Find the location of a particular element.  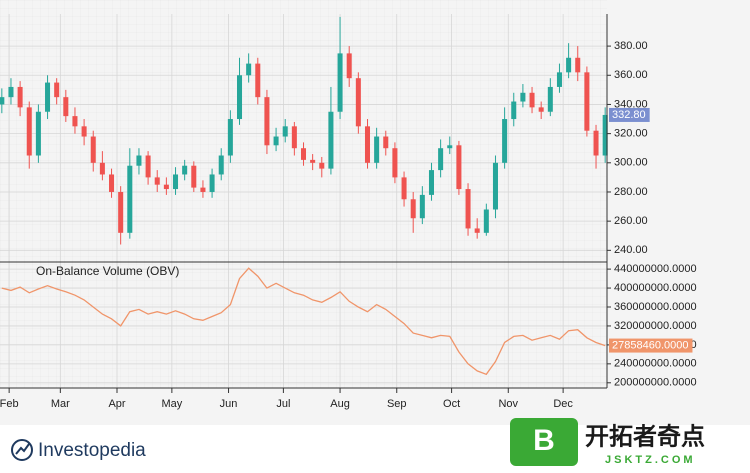

y-tick-label: 200000000.0000 is located at coordinates (655, 383).